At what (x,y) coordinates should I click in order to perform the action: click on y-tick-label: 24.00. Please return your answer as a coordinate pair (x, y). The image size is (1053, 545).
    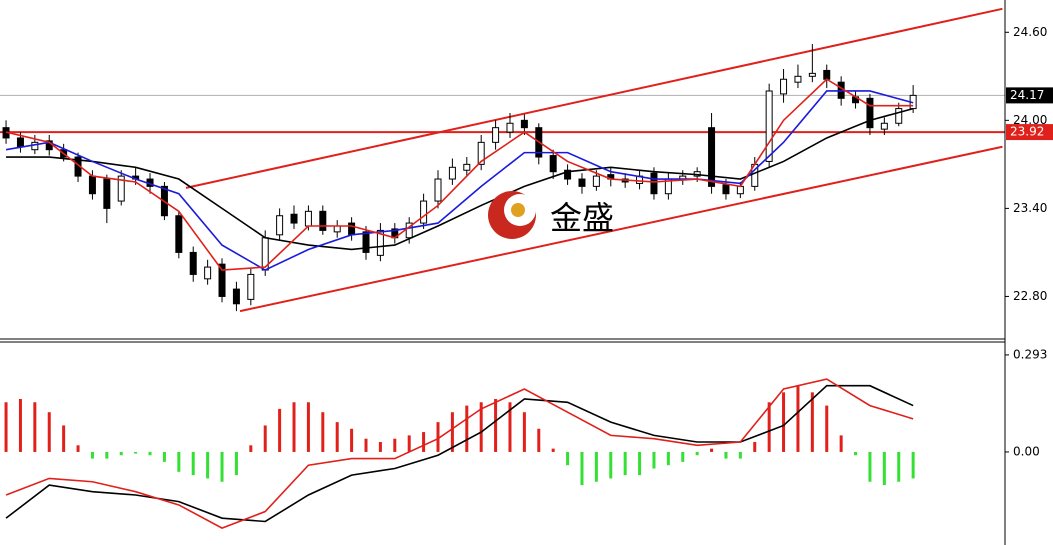
    Looking at the image, I should click on (1030, 120).